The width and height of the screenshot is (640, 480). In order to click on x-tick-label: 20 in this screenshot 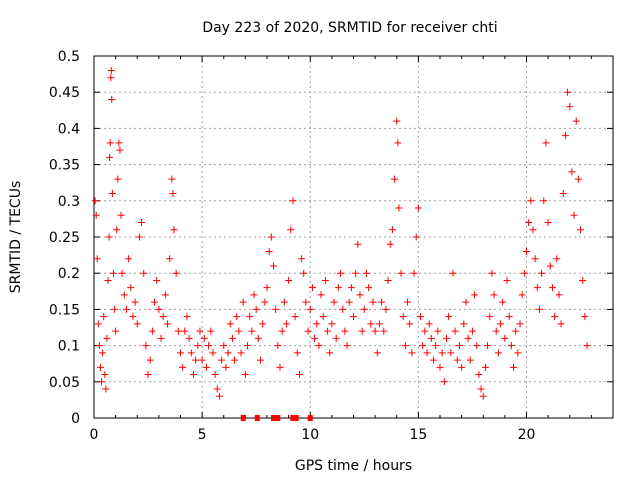, I will do `click(527, 435)`.